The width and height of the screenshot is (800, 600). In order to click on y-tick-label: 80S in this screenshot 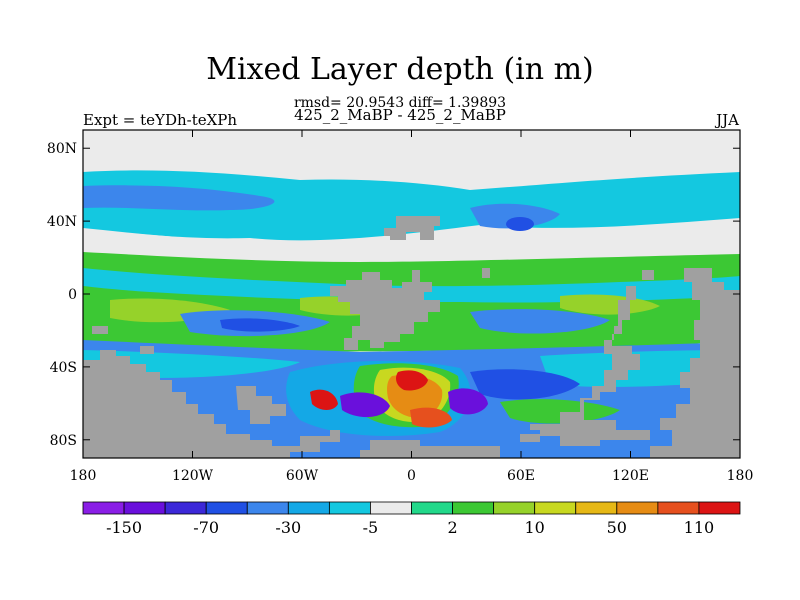, I will do `click(63, 441)`.